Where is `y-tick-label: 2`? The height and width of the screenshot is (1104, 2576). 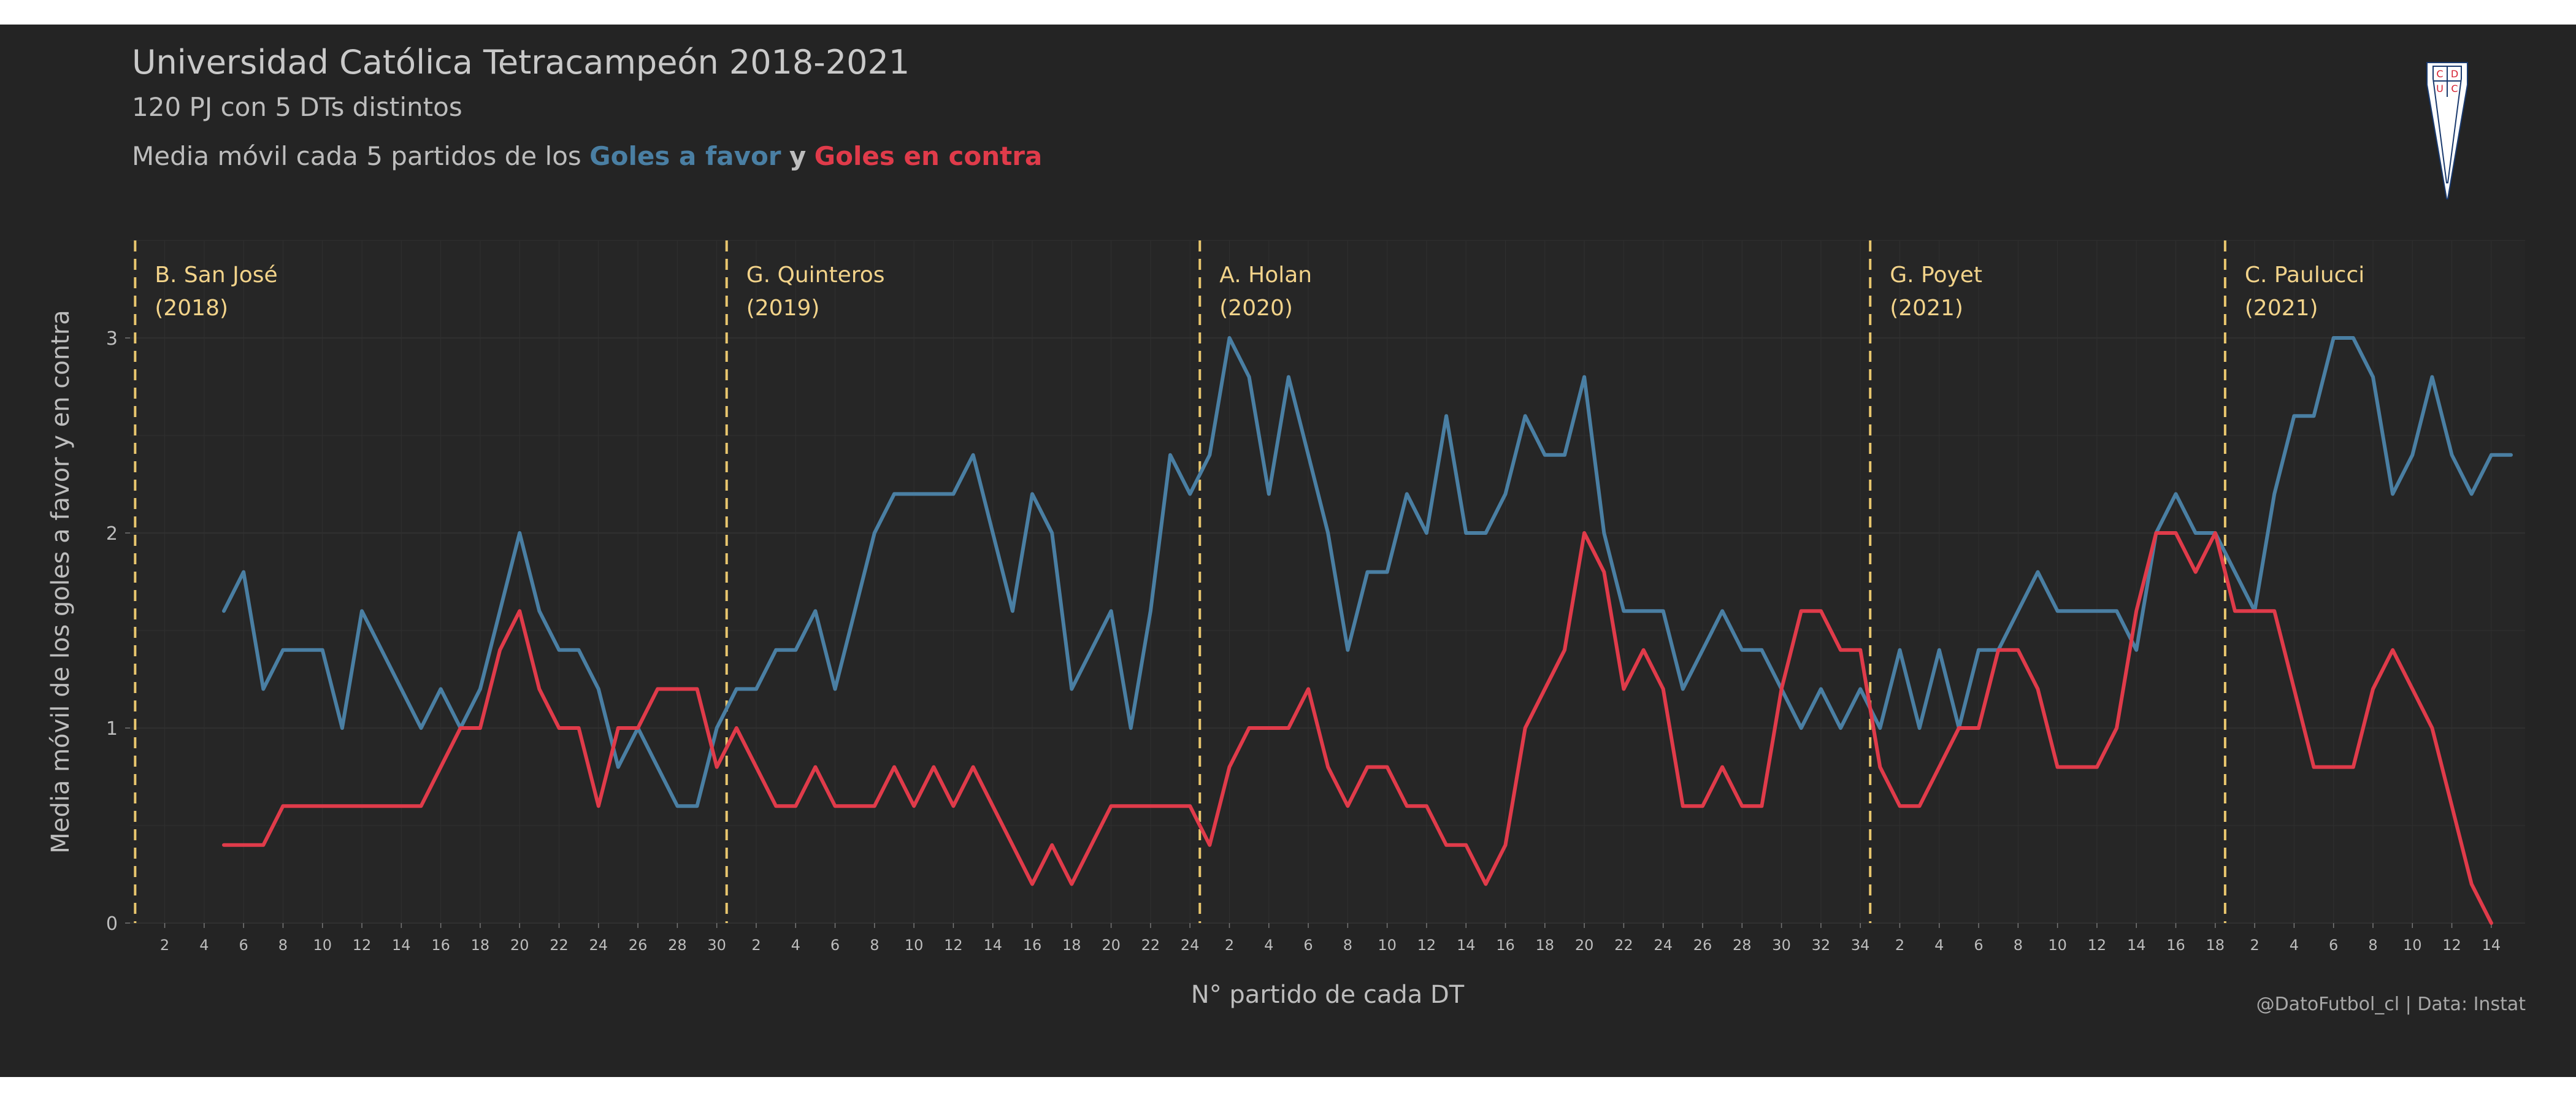 y-tick-label: 2 is located at coordinates (112, 534).